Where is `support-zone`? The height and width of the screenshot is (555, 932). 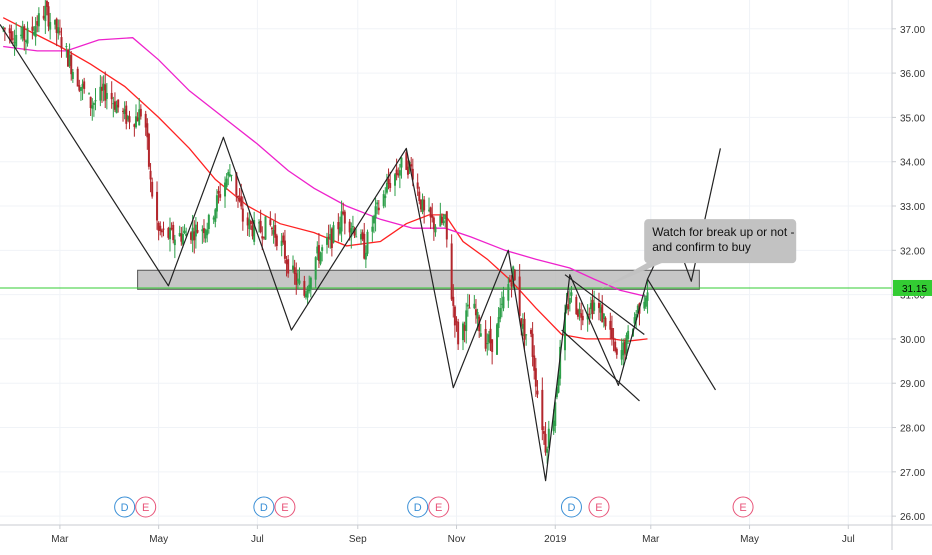
support-zone is located at coordinates (418, 279).